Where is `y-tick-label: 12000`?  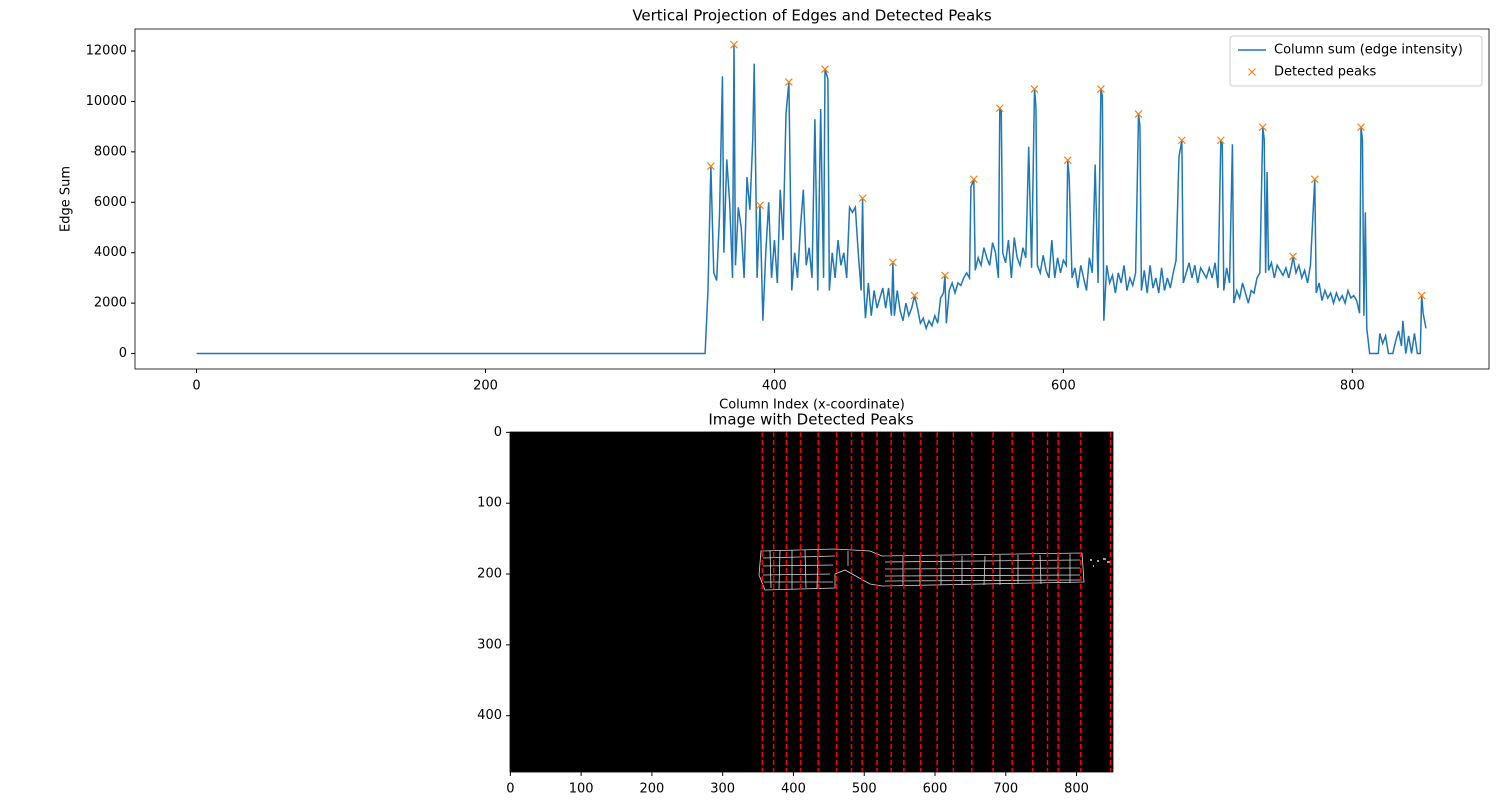 y-tick-label: 12000 is located at coordinates (106, 51).